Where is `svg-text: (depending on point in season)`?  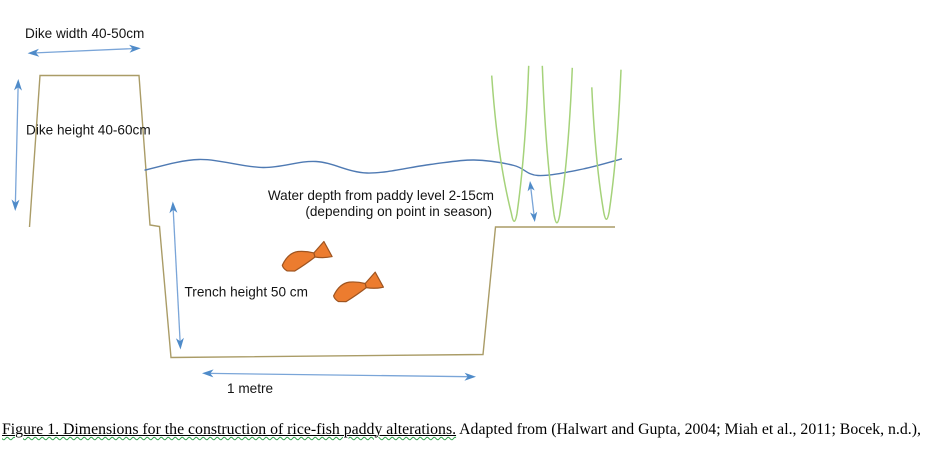
svg-text: (depending on point in season) is located at coordinates (398, 211).